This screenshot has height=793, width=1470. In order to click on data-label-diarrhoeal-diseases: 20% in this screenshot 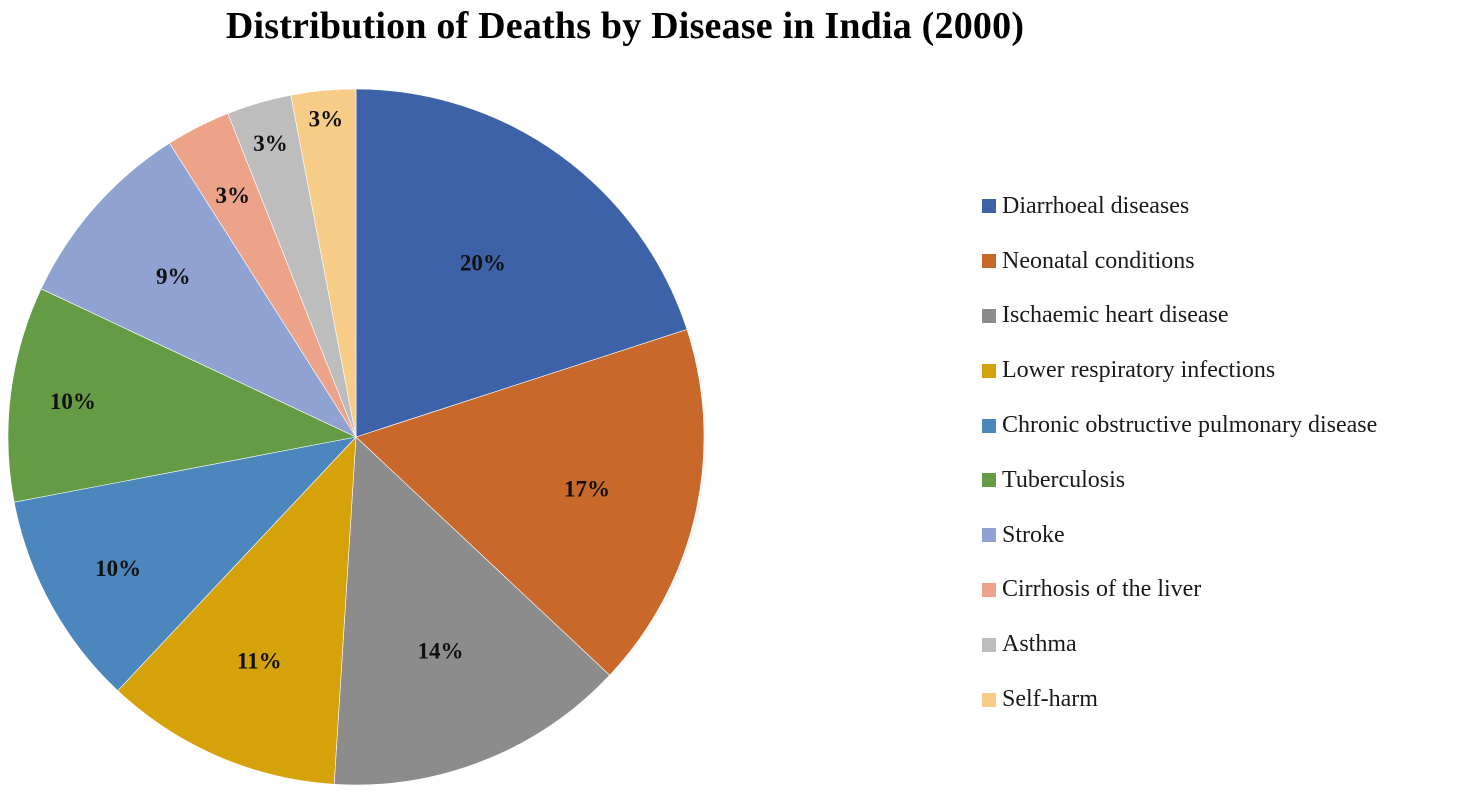, I will do `click(483, 262)`.